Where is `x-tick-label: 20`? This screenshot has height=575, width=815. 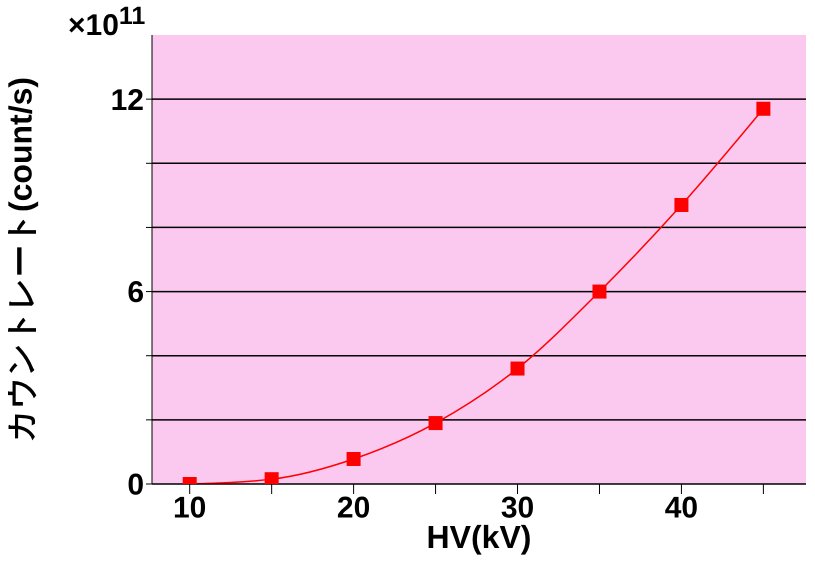
x-tick-label: 20 is located at coordinates (353, 507).